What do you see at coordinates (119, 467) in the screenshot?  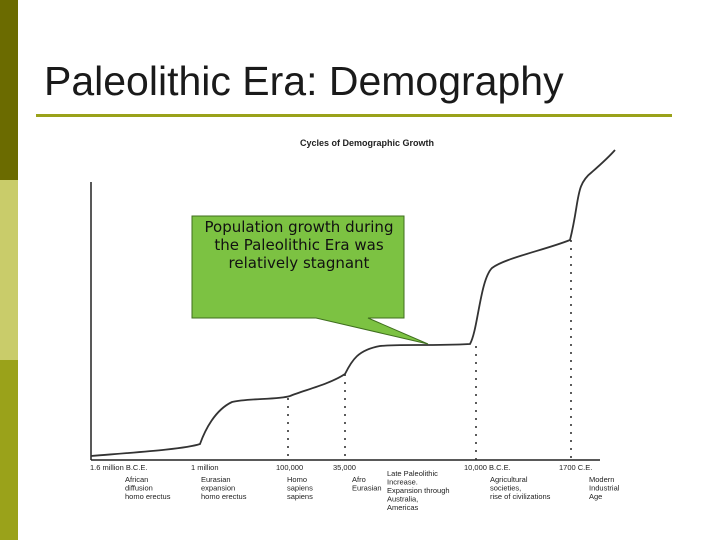 I see `marker-date-label: 1.6 million B.C.E.` at bounding box center [119, 467].